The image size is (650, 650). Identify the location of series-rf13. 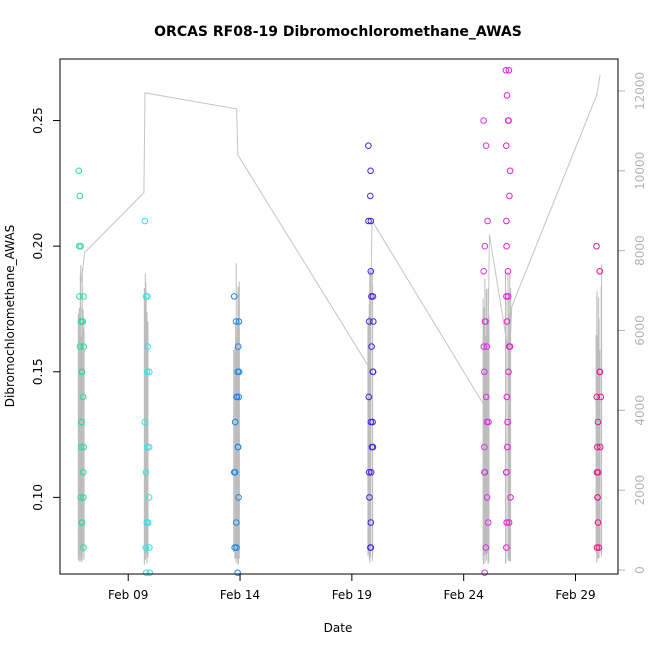
(508, 309).